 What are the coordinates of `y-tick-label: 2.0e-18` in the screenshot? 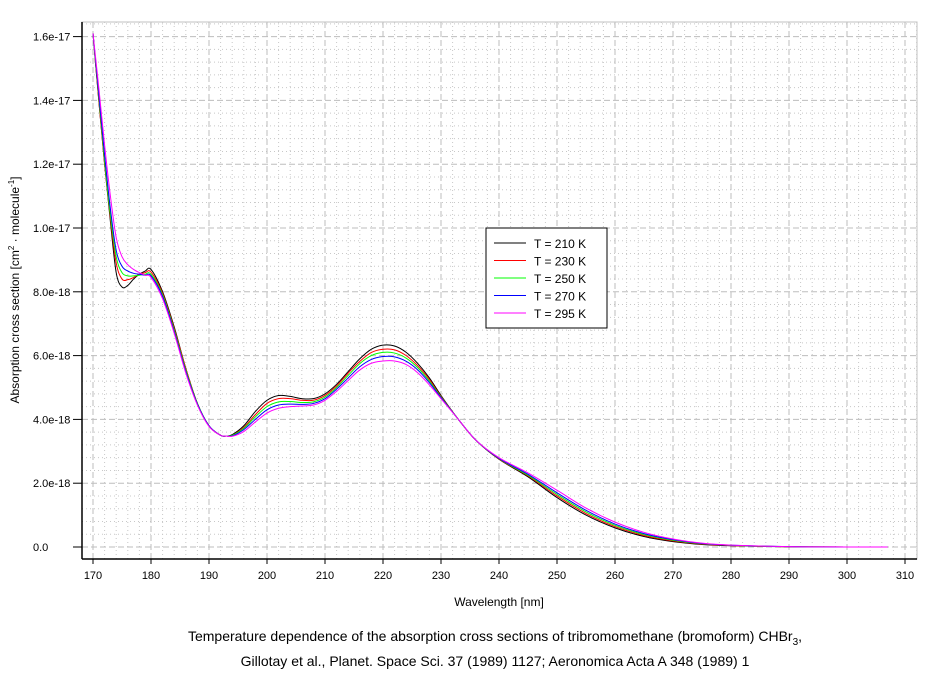 It's located at (51, 484).